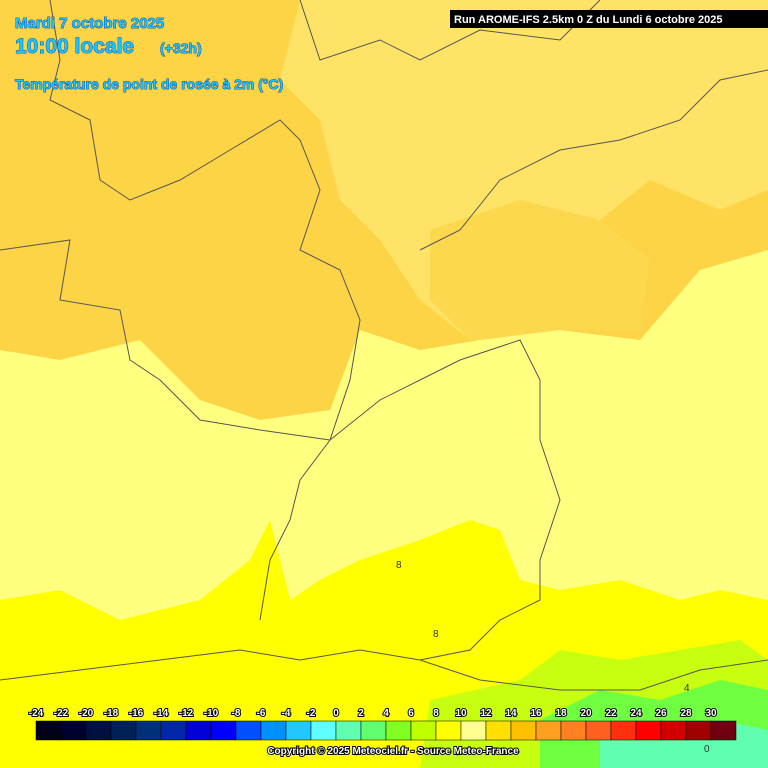 The image size is (768, 768). I want to click on legend-tick-label: -20, so click(86, 713).